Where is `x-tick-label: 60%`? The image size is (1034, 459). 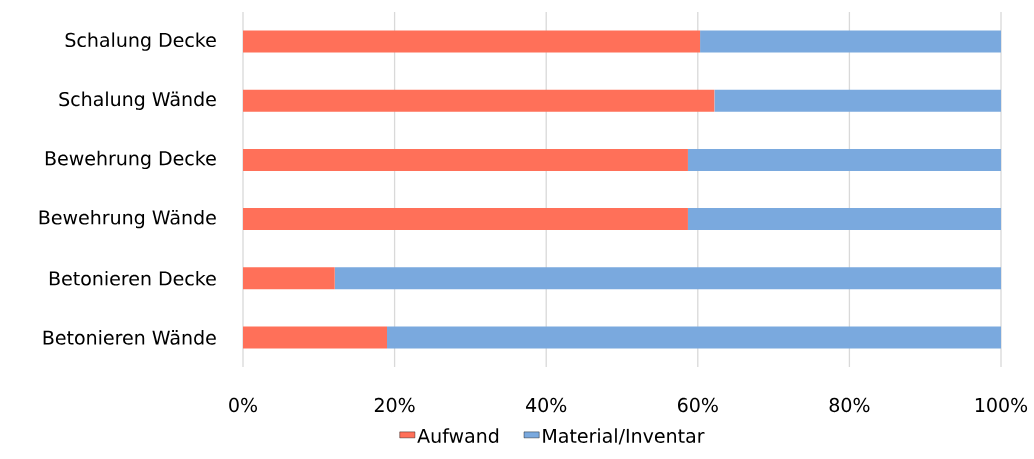
x-tick-label: 60% is located at coordinates (698, 405).